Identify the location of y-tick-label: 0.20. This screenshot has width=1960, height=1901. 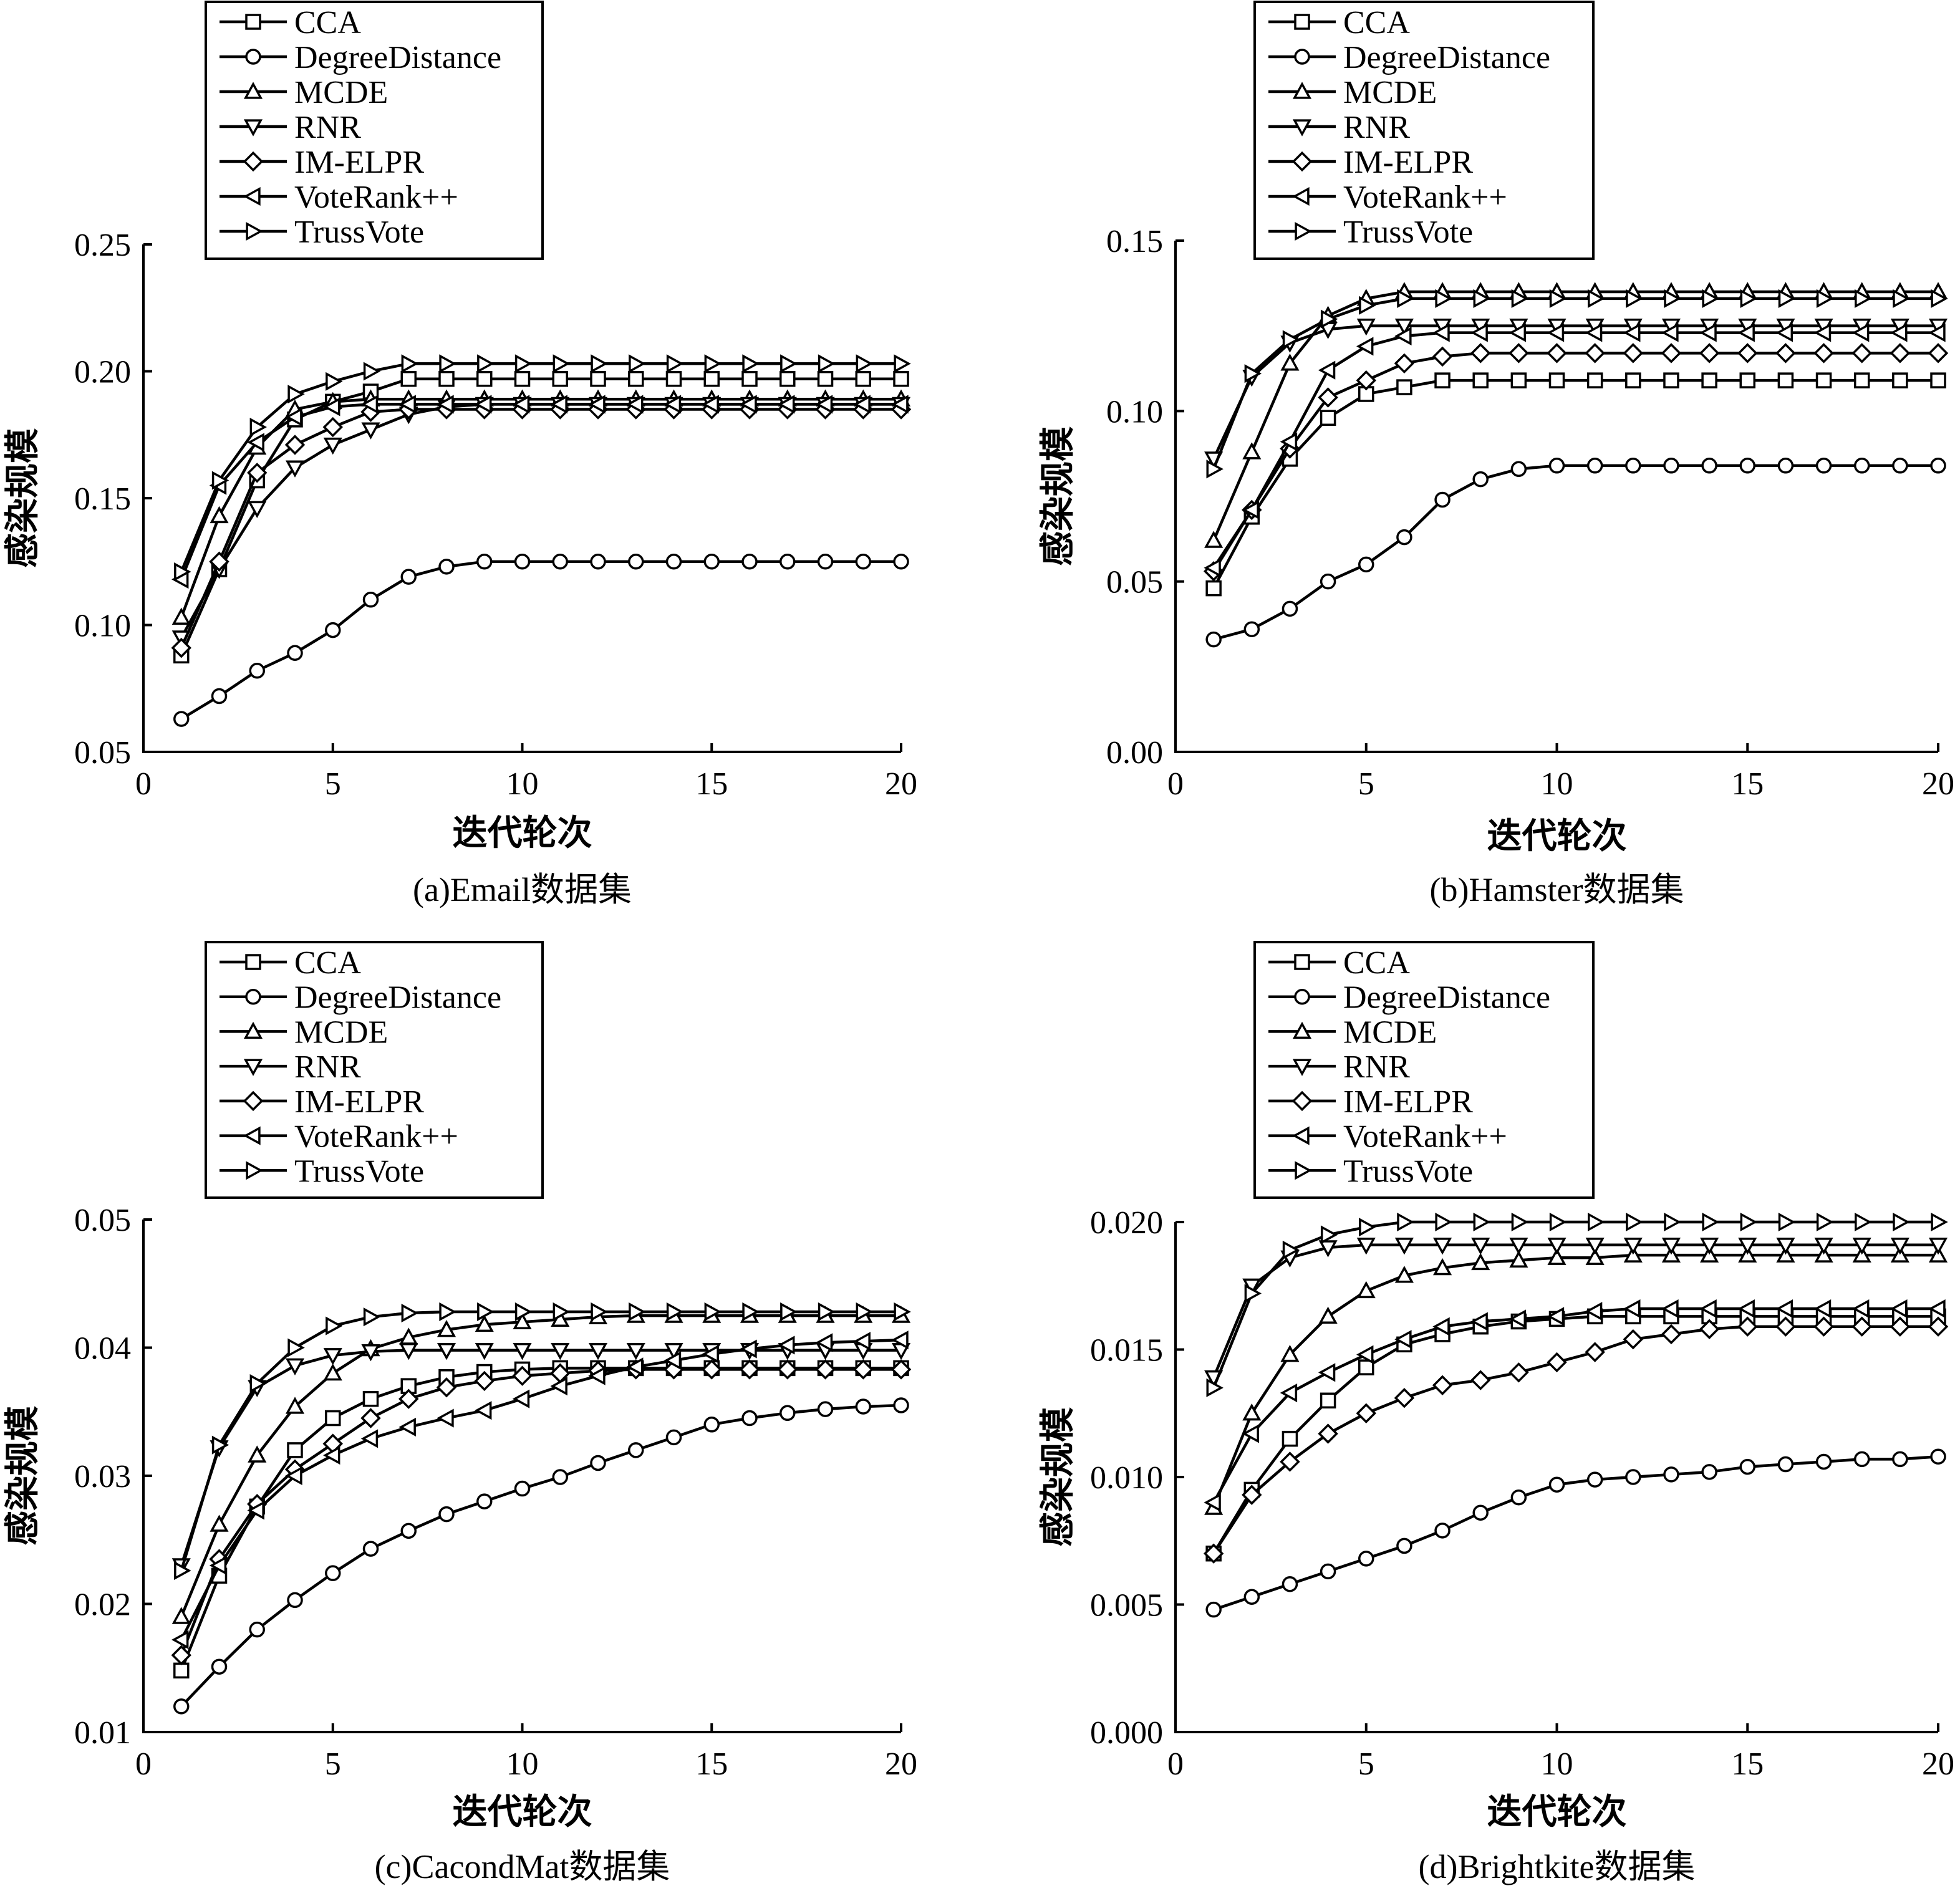
(103, 372).